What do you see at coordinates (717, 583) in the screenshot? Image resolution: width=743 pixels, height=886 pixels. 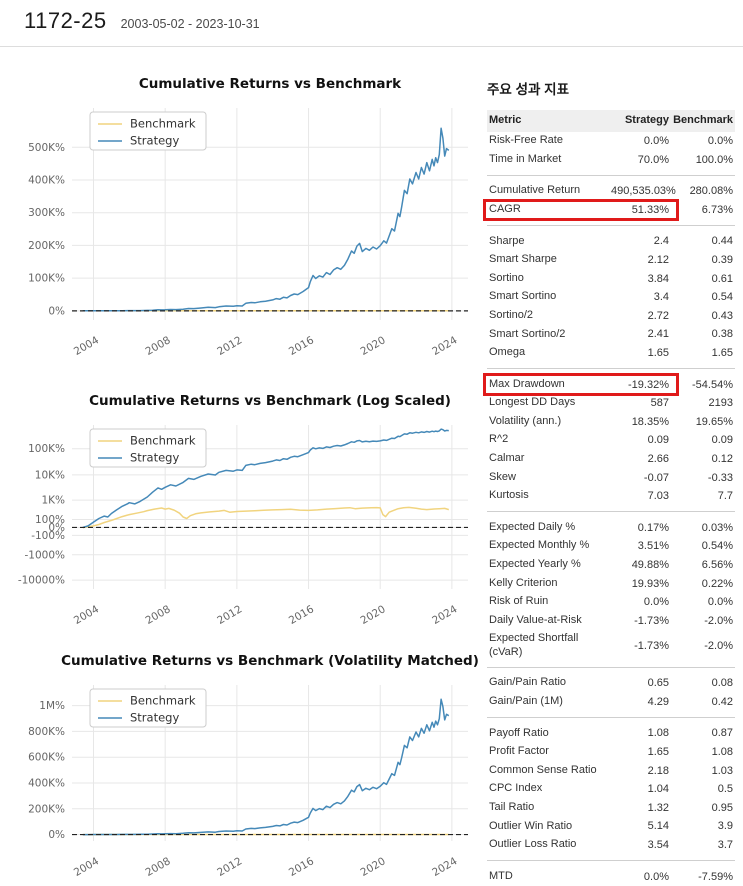 I see `benchmark-value: 0.22%` at bounding box center [717, 583].